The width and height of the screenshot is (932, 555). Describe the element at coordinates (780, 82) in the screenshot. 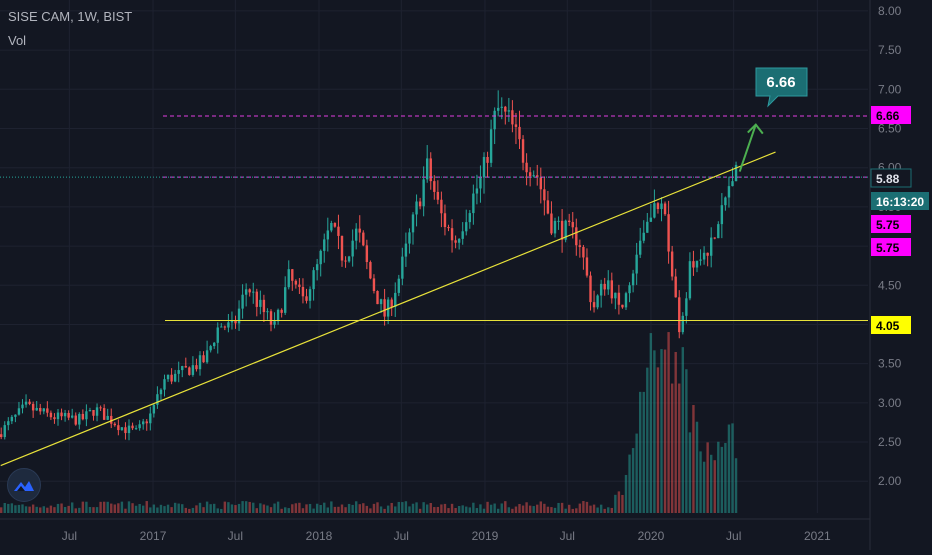

I see `callout-text: 6.66` at that location.